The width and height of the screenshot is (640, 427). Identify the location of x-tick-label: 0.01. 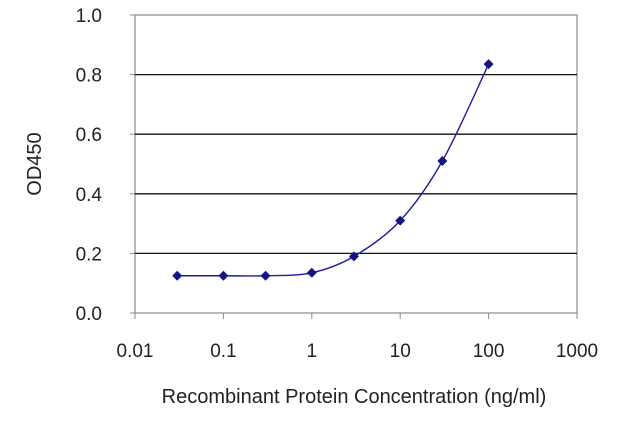
(135, 351).